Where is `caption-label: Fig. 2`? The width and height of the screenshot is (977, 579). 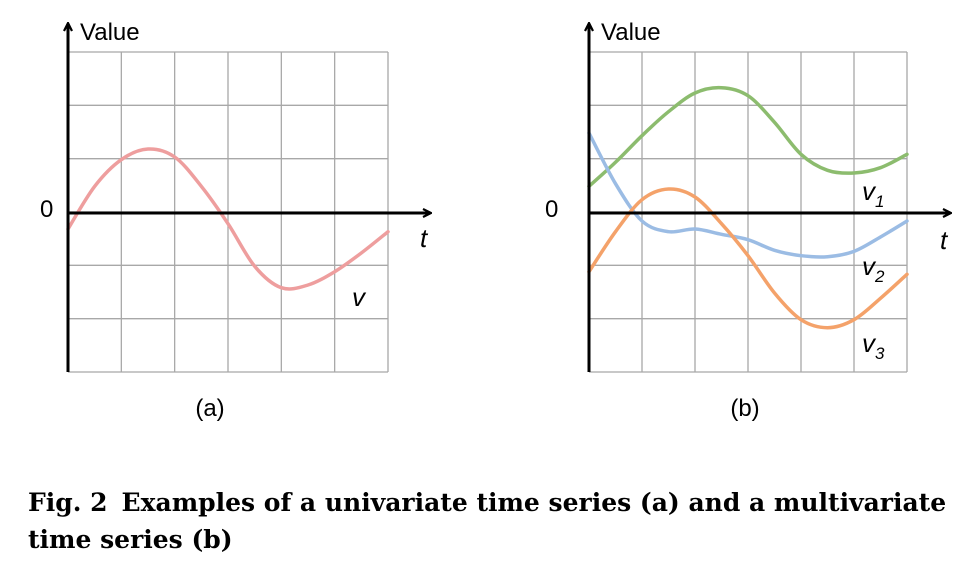
caption-label: Fig. 2 is located at coordinates (68, 502).